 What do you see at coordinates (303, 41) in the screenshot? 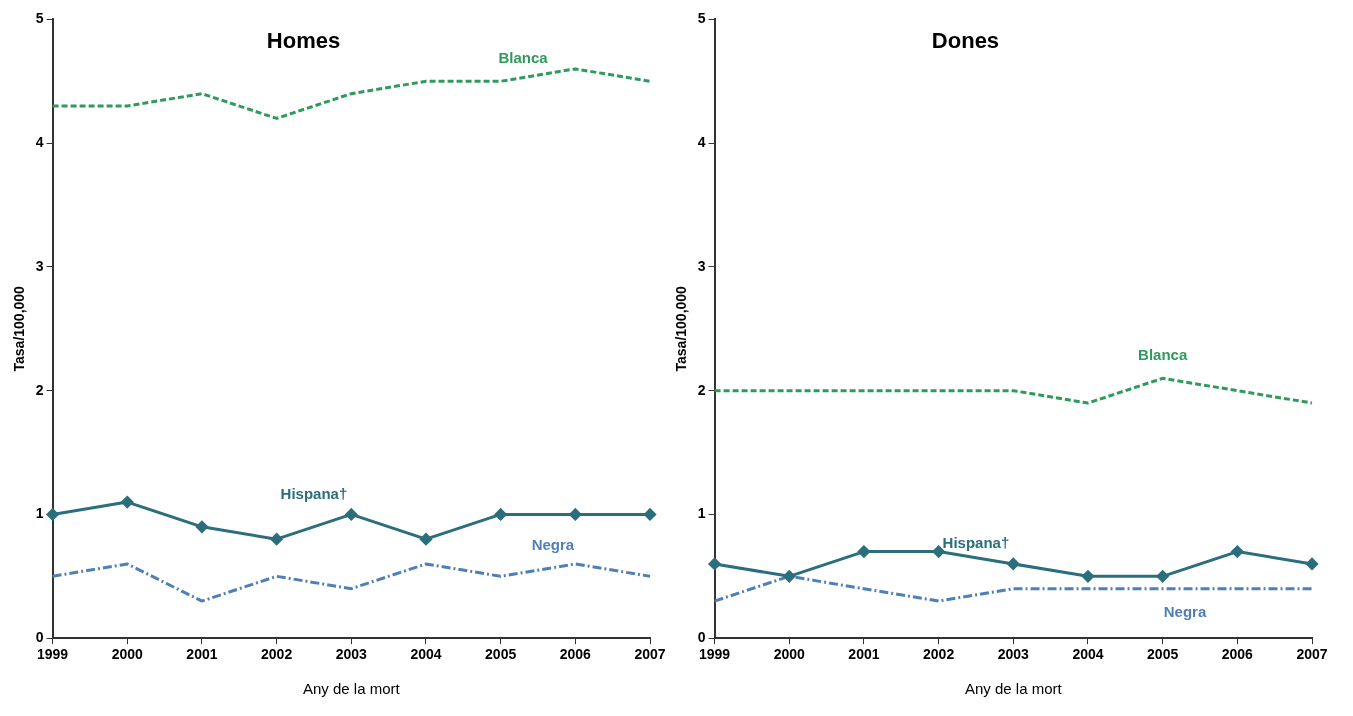
I see `chart-title: Homes` at bounding box center [303, 41].